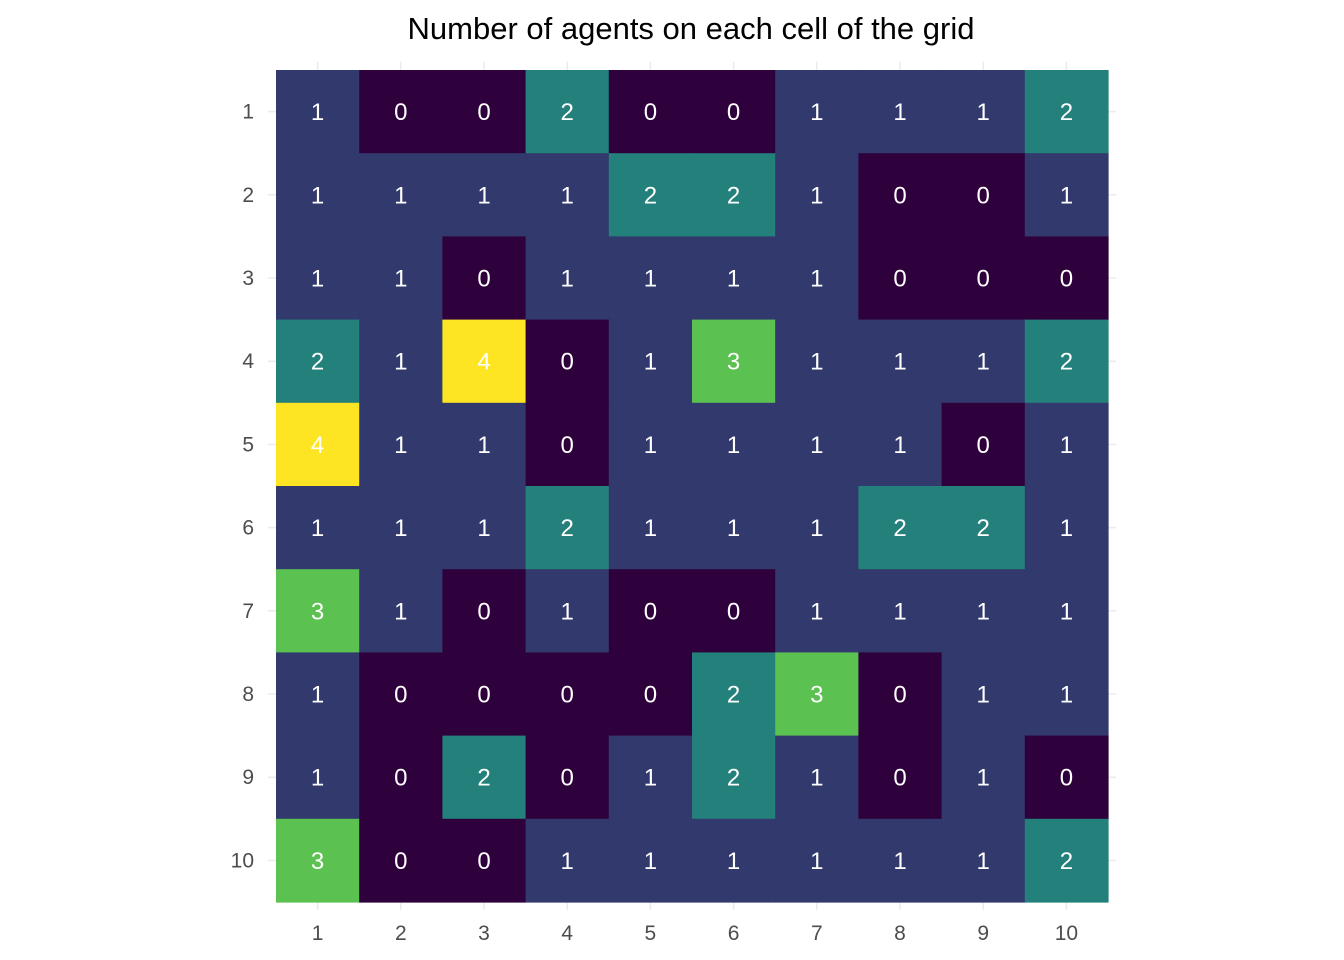 This screenshot has width=1344, height=960. I want to click on x-tick-label: 6, so click(734, 933).